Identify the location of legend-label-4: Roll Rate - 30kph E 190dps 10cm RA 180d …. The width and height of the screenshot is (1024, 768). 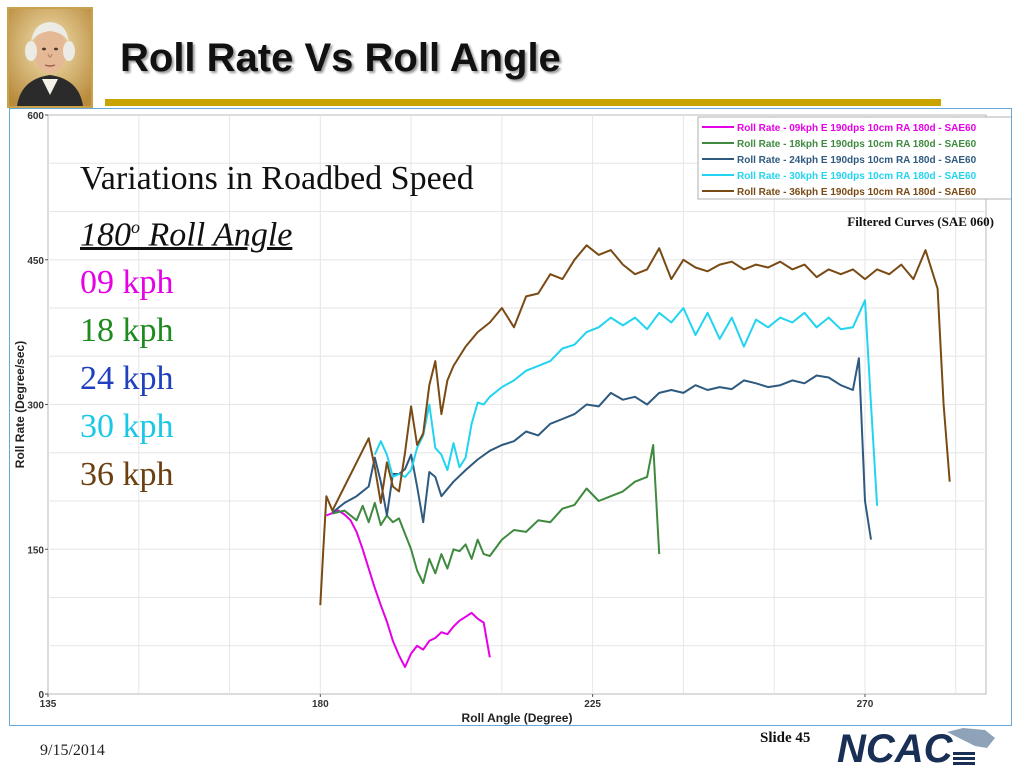
(857, 176).